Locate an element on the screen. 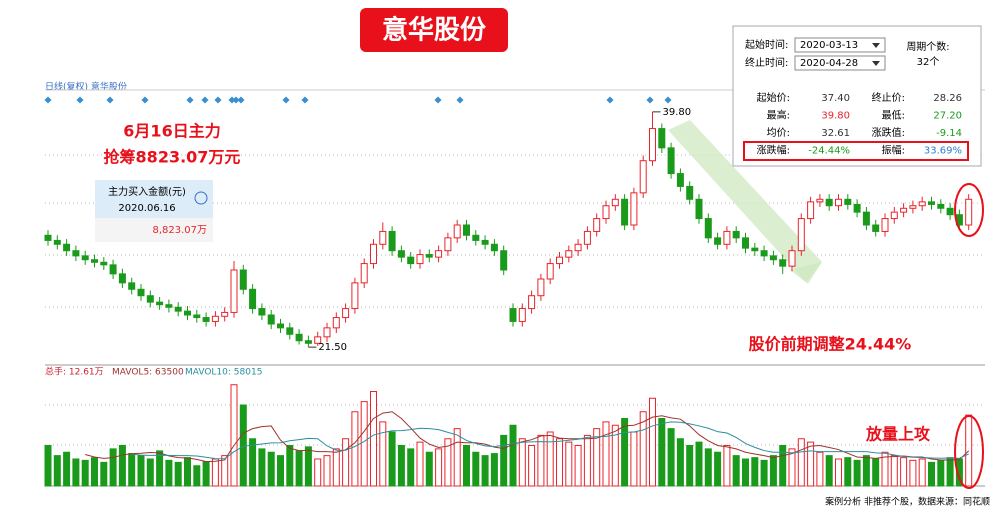  info-label: 均价: is located at coordinates (778, 133).